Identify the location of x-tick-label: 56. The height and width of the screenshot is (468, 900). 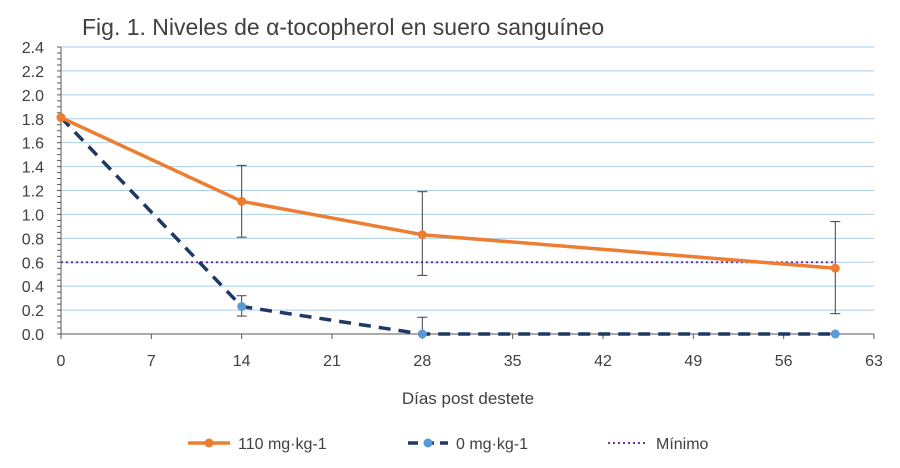
(784, 361).